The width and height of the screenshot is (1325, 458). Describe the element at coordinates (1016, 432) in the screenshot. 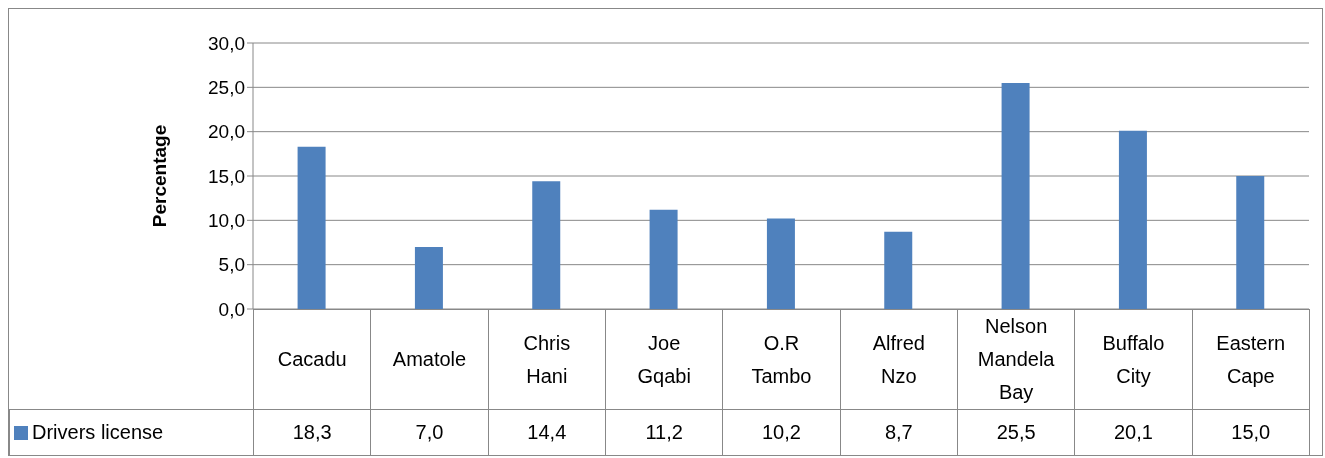

I see `data-label: 25,5` at that location.